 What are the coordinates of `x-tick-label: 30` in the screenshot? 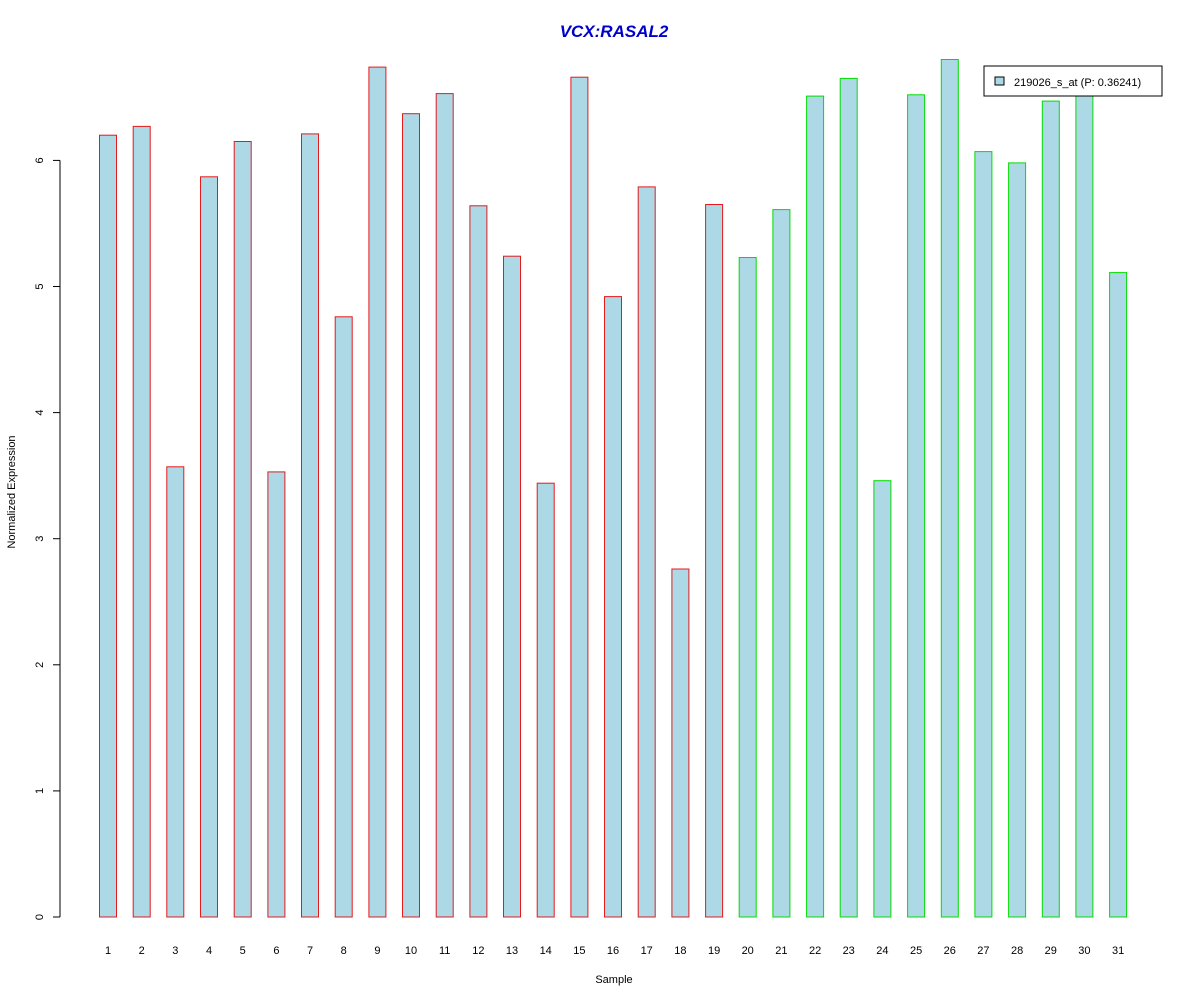 It's located at (1084, 951).